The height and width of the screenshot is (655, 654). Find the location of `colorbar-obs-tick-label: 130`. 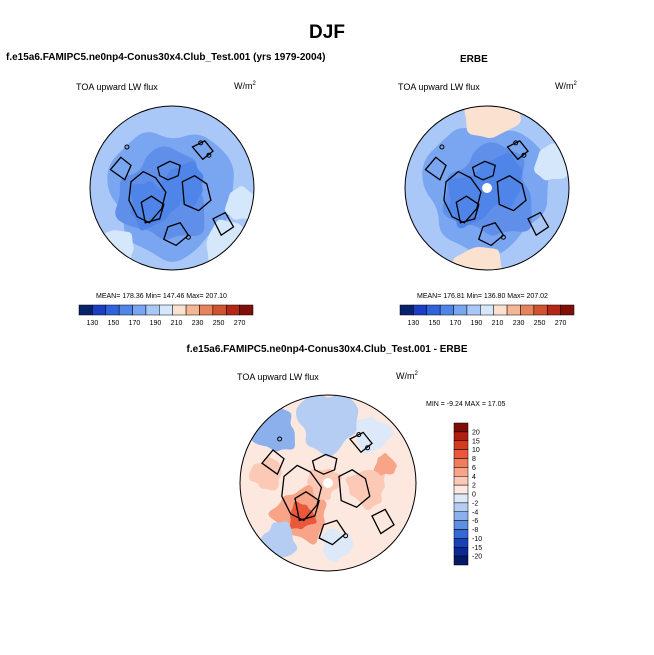

colorbar-obs-tick-label: 130 is located at coordinates (414, 323).